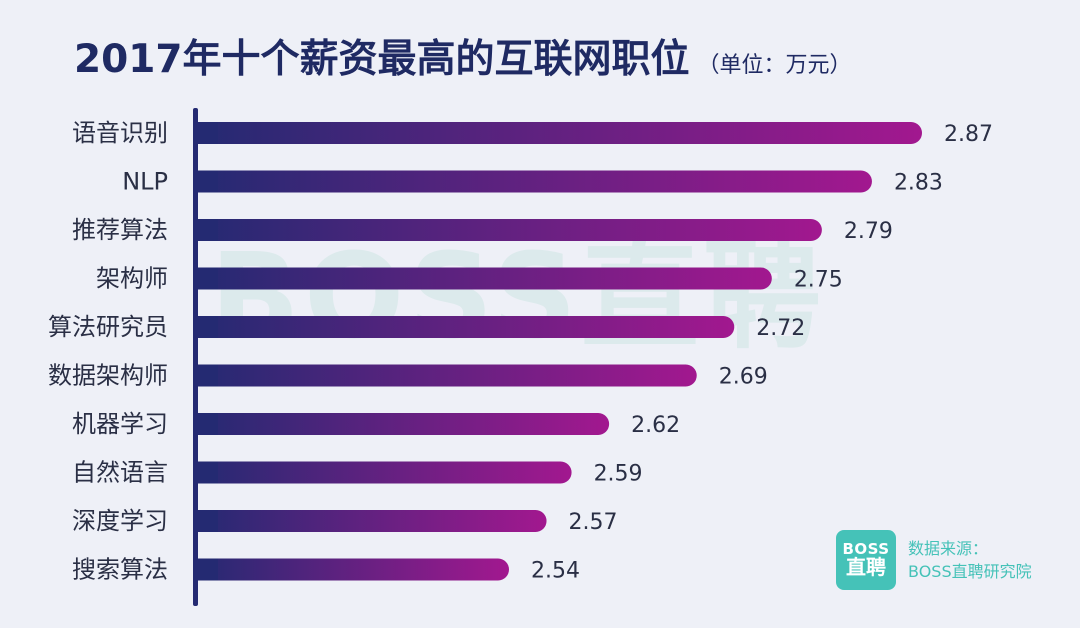 This screenshot has height=628, width=1080. What do you see at coordinates (108, 376) in the screenshot?
I see `category-label: 数据架构师` at bounding box center [108, 376].